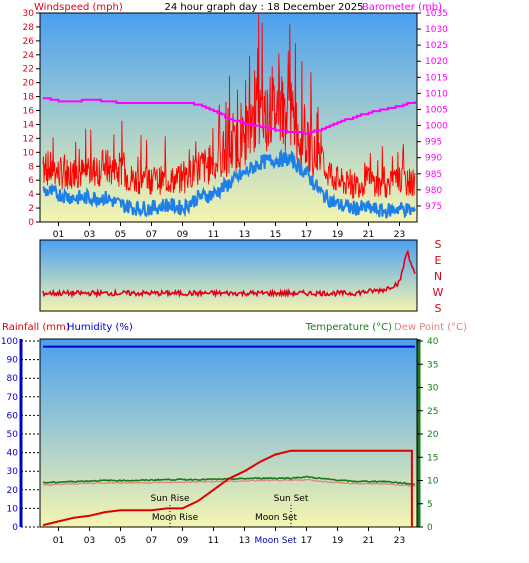 This screenshot has width=529, height=563. What do you see at coordinates (28, 70) in the screenshot?
I see `windspeed-tick-label: 22` at bounding box center [28, 70].